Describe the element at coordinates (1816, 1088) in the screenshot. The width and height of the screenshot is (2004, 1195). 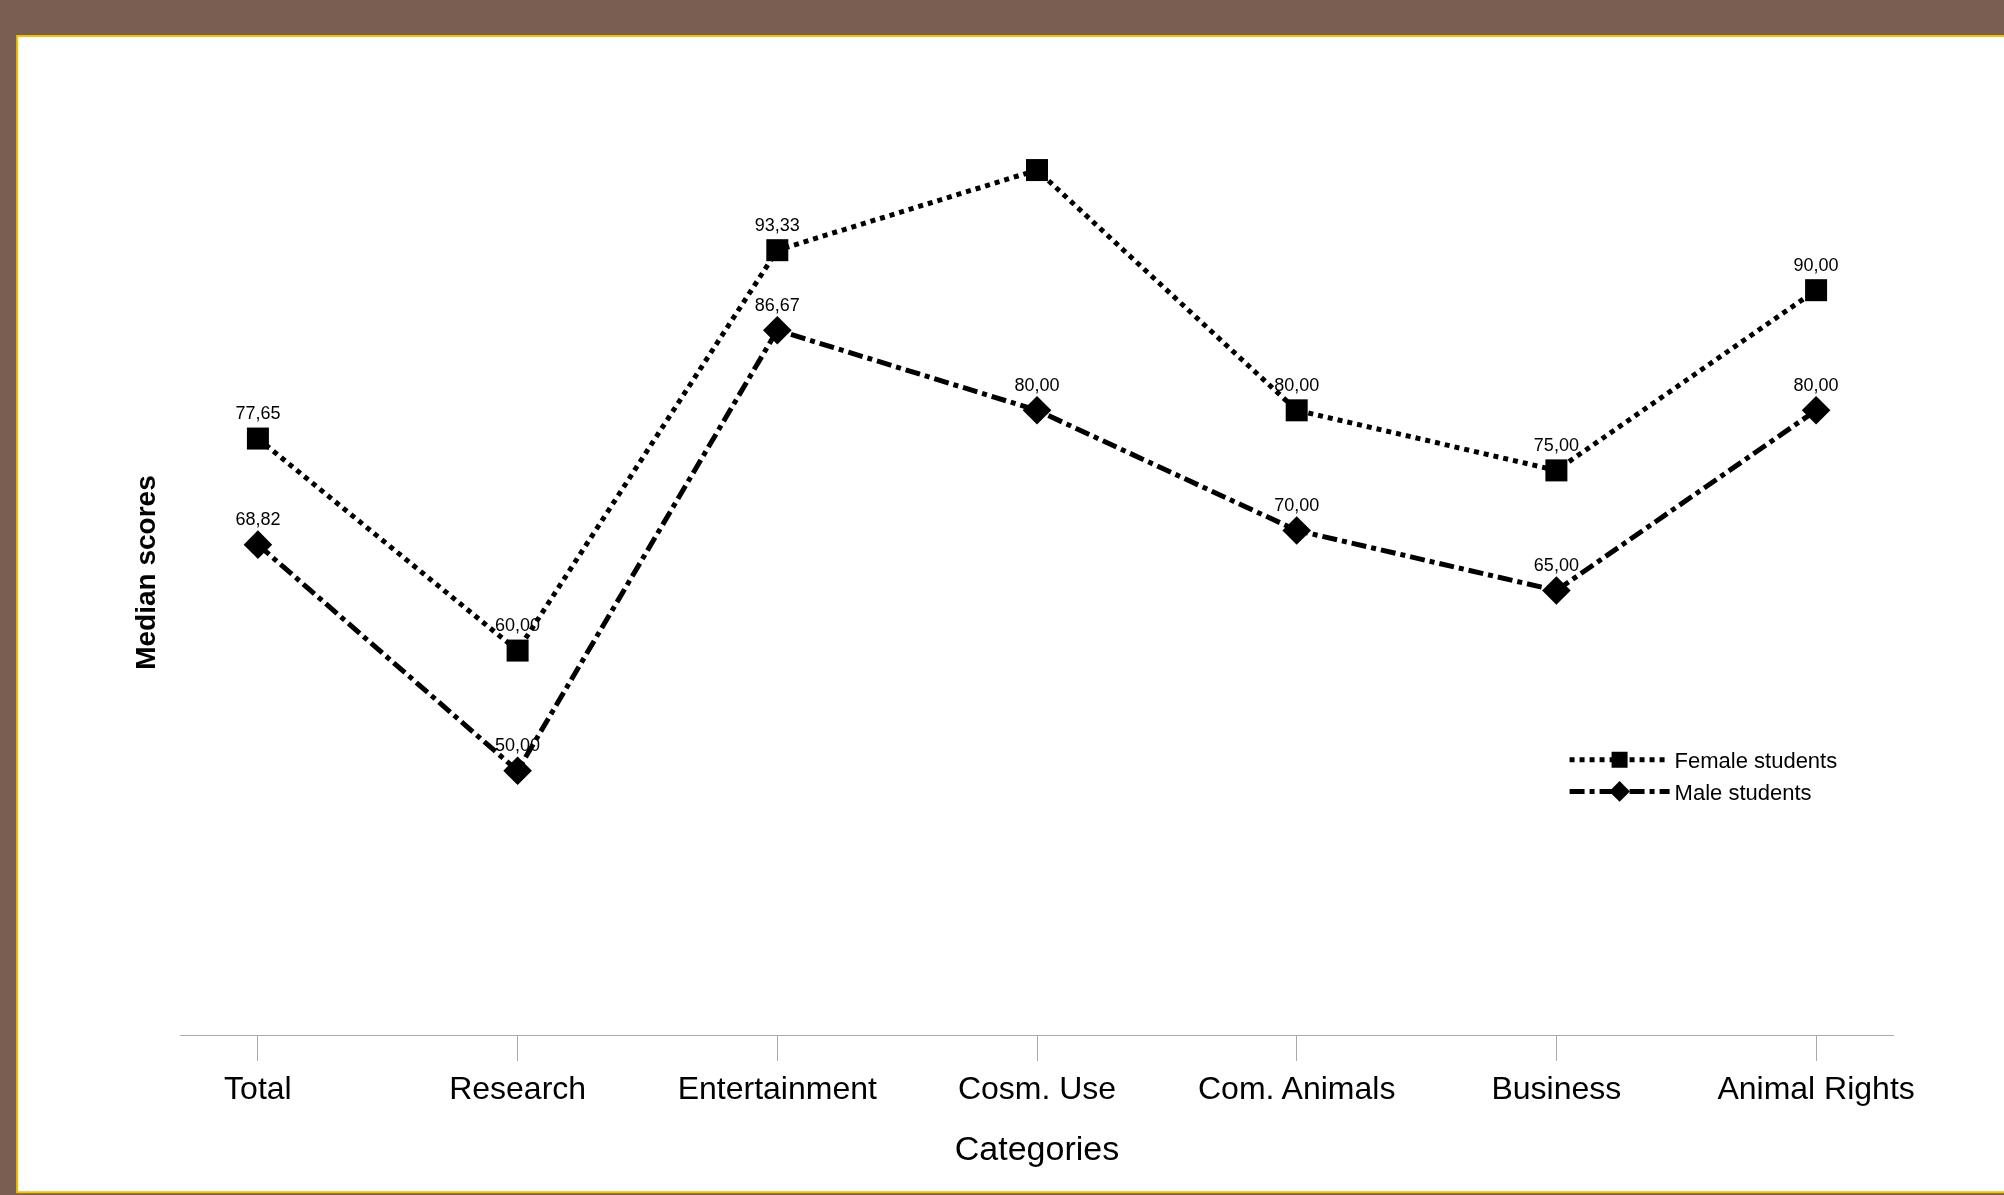
I see `x-tick-label: Animal Rights` at that location.